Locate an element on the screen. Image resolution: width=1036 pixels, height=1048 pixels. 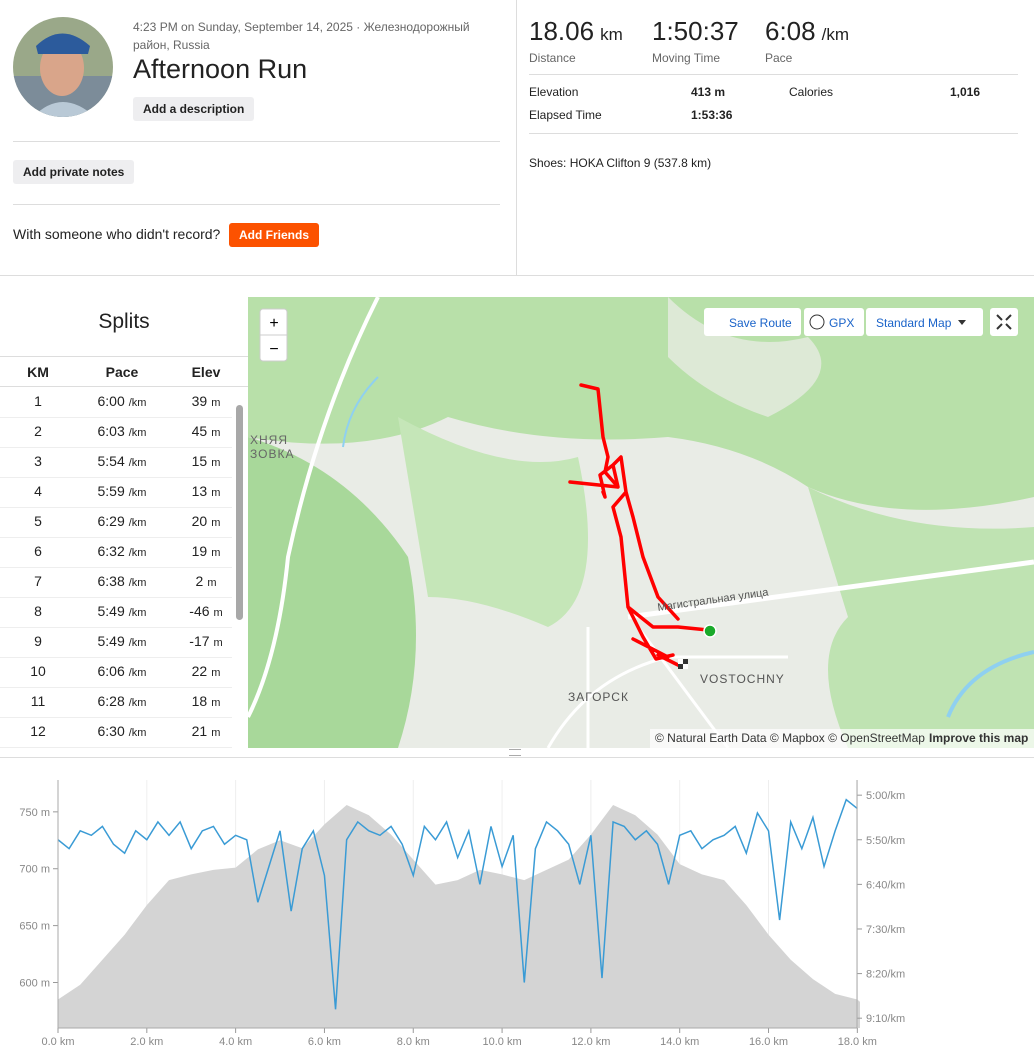
y2-tick-label: 9:10/km is located at coordinates (885, 1019).